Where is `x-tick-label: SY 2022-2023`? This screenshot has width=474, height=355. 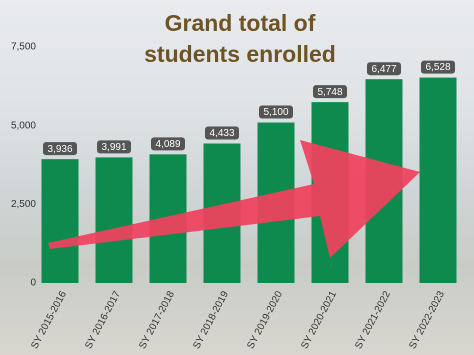 x-tick-label: SY 2022-2023 is located at coordinates (427, 320).